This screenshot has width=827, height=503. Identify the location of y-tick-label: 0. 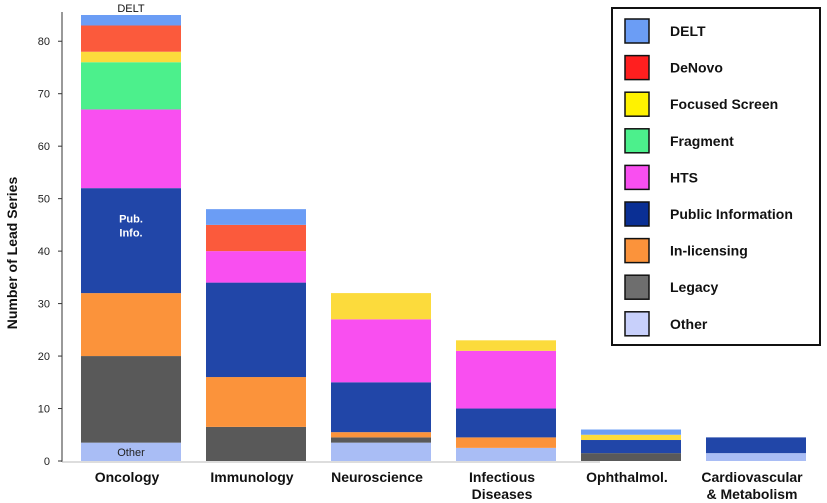
(47, 462).